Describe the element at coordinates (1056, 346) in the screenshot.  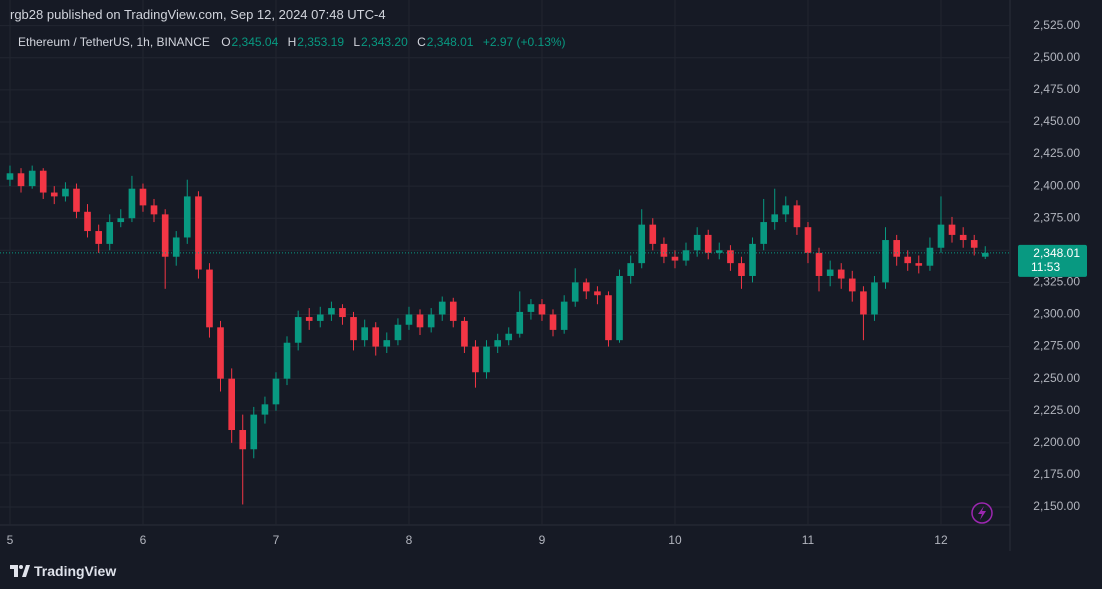
I see `y-tick-label: 2,275.00` at that location.